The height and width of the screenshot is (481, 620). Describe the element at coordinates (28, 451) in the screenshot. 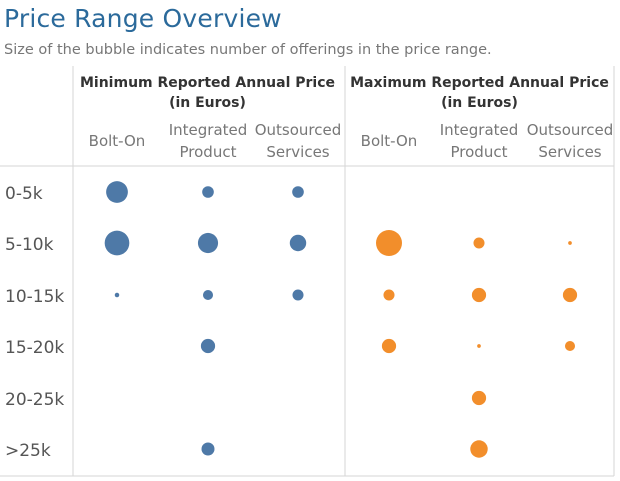

I see `row-label-5: >25k` at that location.